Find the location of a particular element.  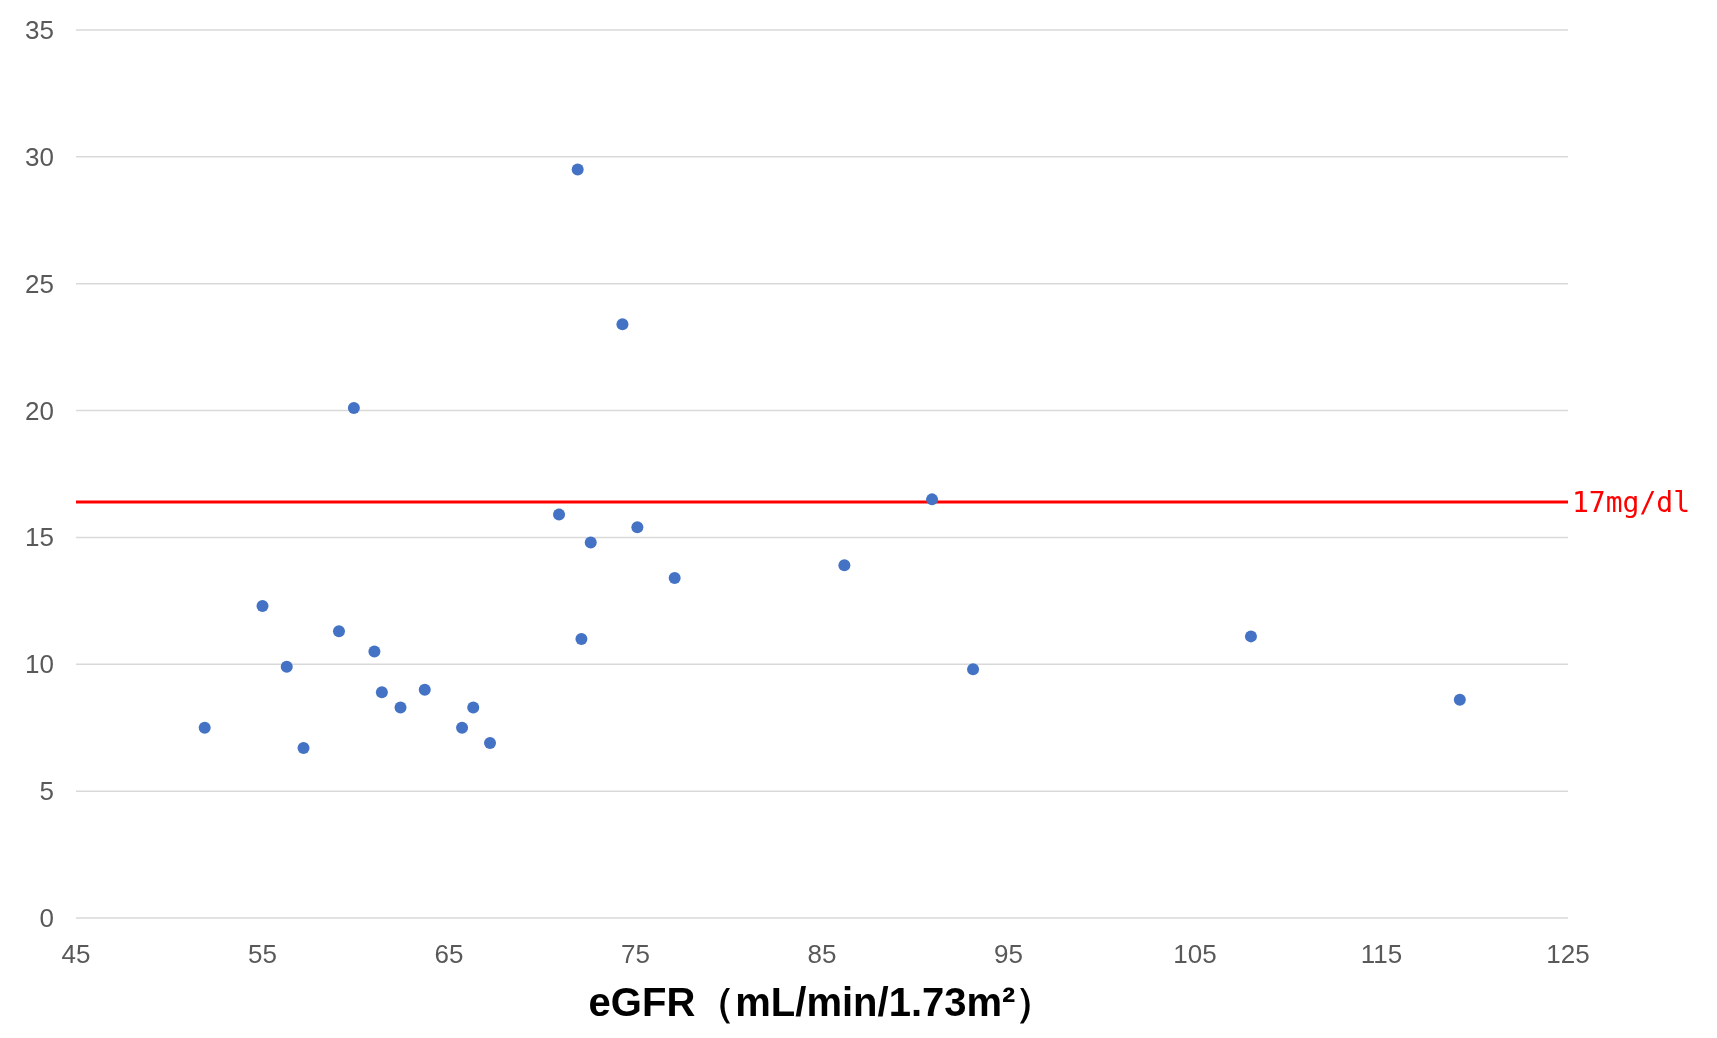

x-tick-label: 95 is located at coordinates (1008, 954).